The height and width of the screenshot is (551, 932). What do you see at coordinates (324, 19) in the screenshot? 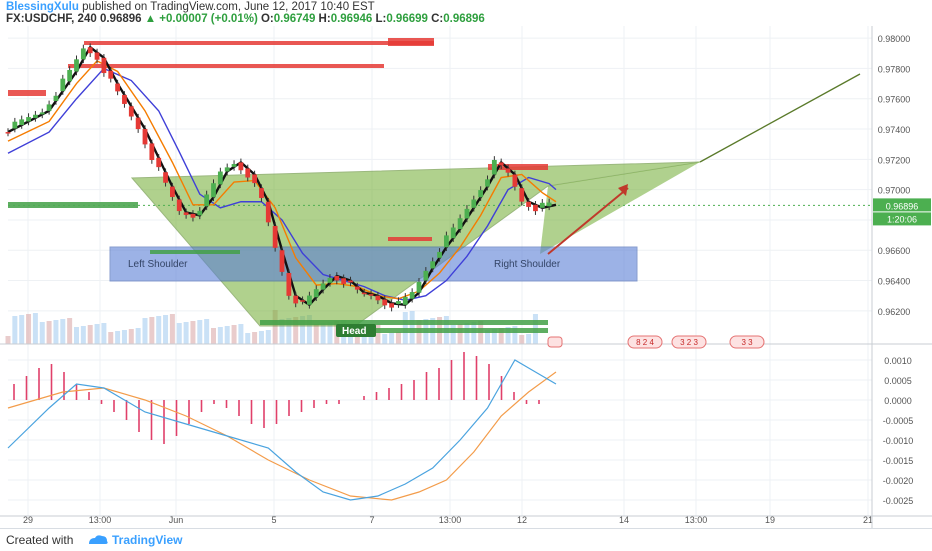
I see `high-label: H:` at bounding box center [324, 19].